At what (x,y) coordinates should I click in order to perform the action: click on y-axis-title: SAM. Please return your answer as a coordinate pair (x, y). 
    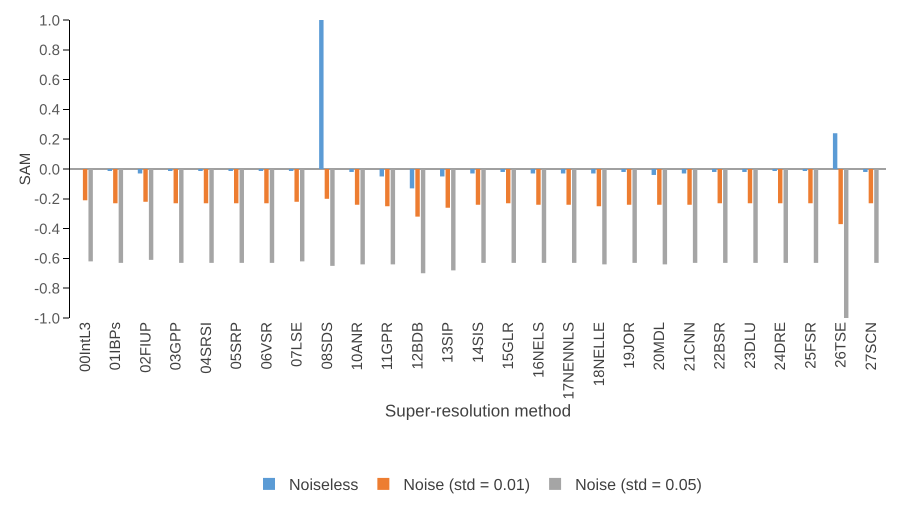
    Looking at the image, I should click on (25, 169).